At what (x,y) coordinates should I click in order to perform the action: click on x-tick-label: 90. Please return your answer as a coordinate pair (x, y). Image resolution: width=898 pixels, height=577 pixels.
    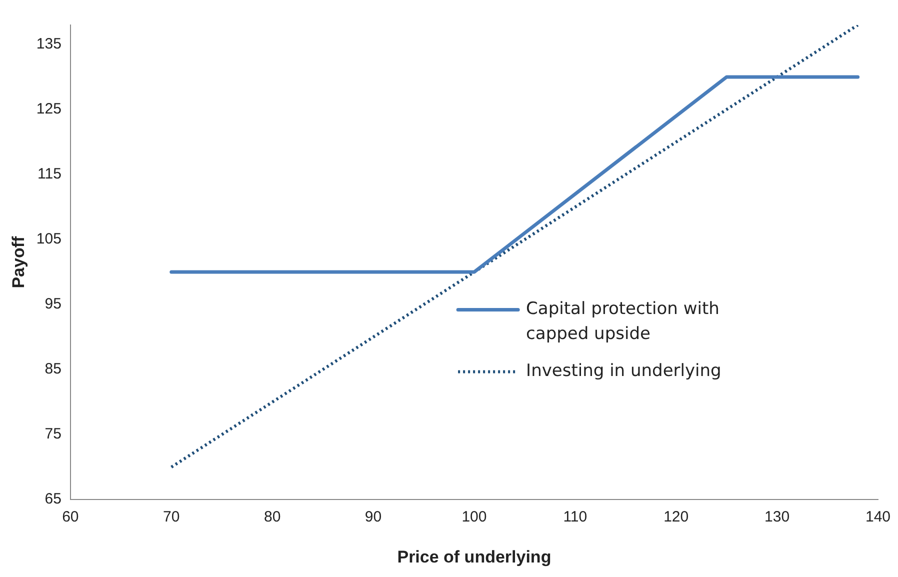
    Looking at the image, I should click on (373, 517).